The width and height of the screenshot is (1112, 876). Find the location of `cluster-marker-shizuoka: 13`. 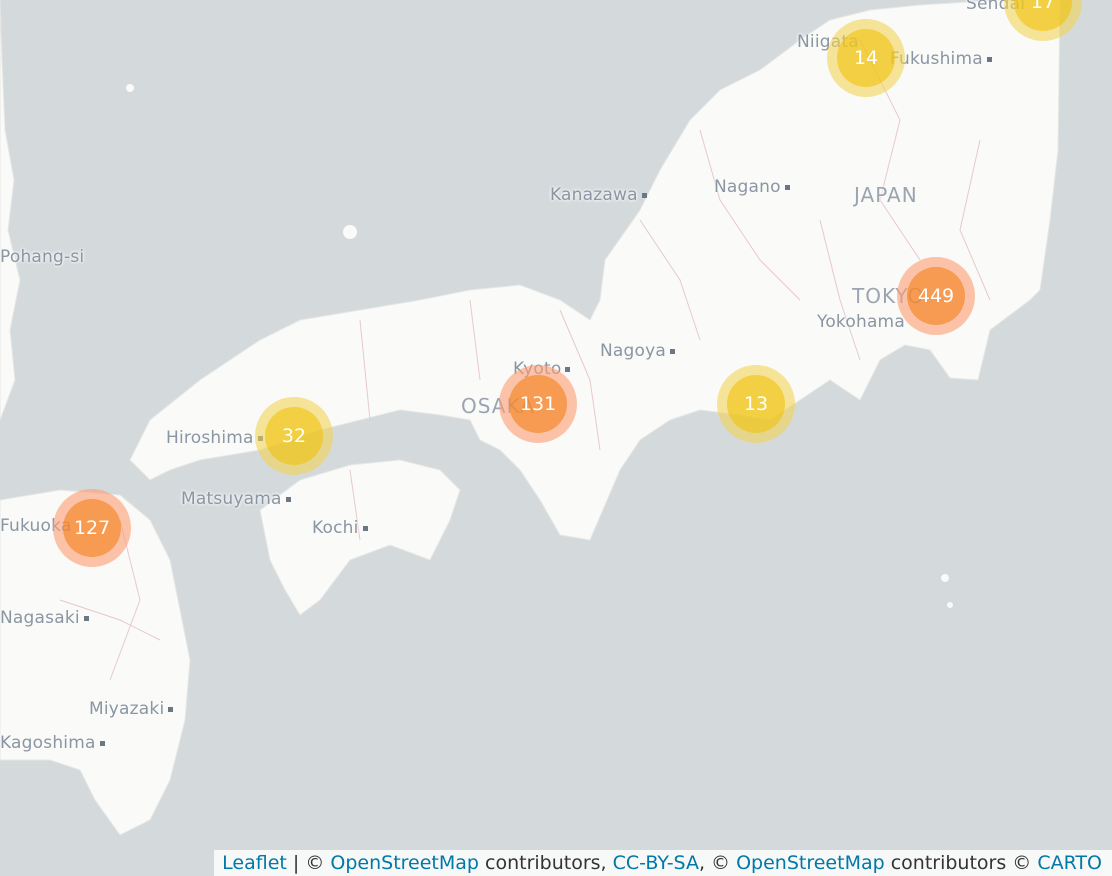

cluster-marker-shizuoka: 13 is located at coordinates (756, 404).